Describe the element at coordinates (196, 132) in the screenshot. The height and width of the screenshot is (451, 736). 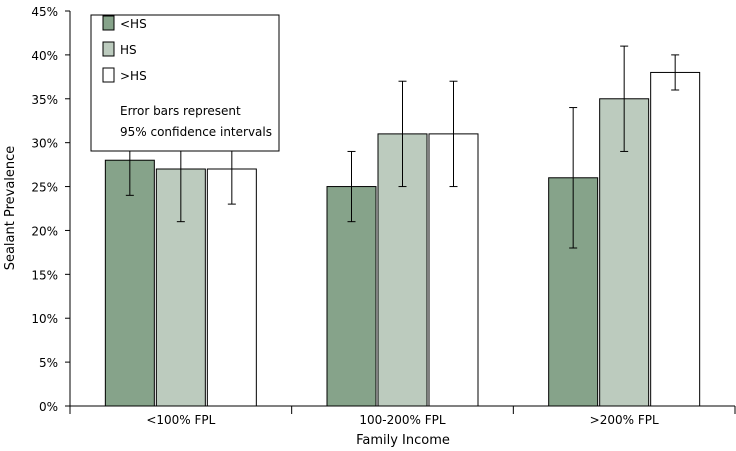
I see `legend-note: 95% confidence intervals` at that location.